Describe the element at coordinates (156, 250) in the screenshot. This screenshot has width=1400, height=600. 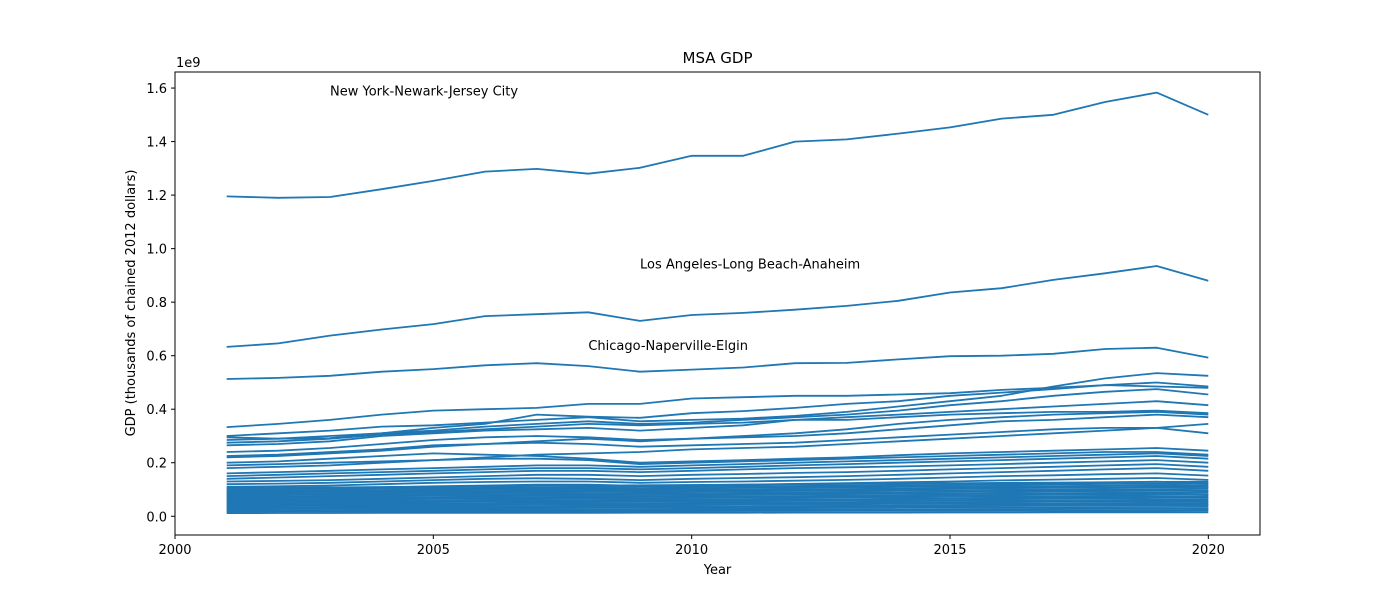
I see `y-tick-label-5: 1.0` at that location.